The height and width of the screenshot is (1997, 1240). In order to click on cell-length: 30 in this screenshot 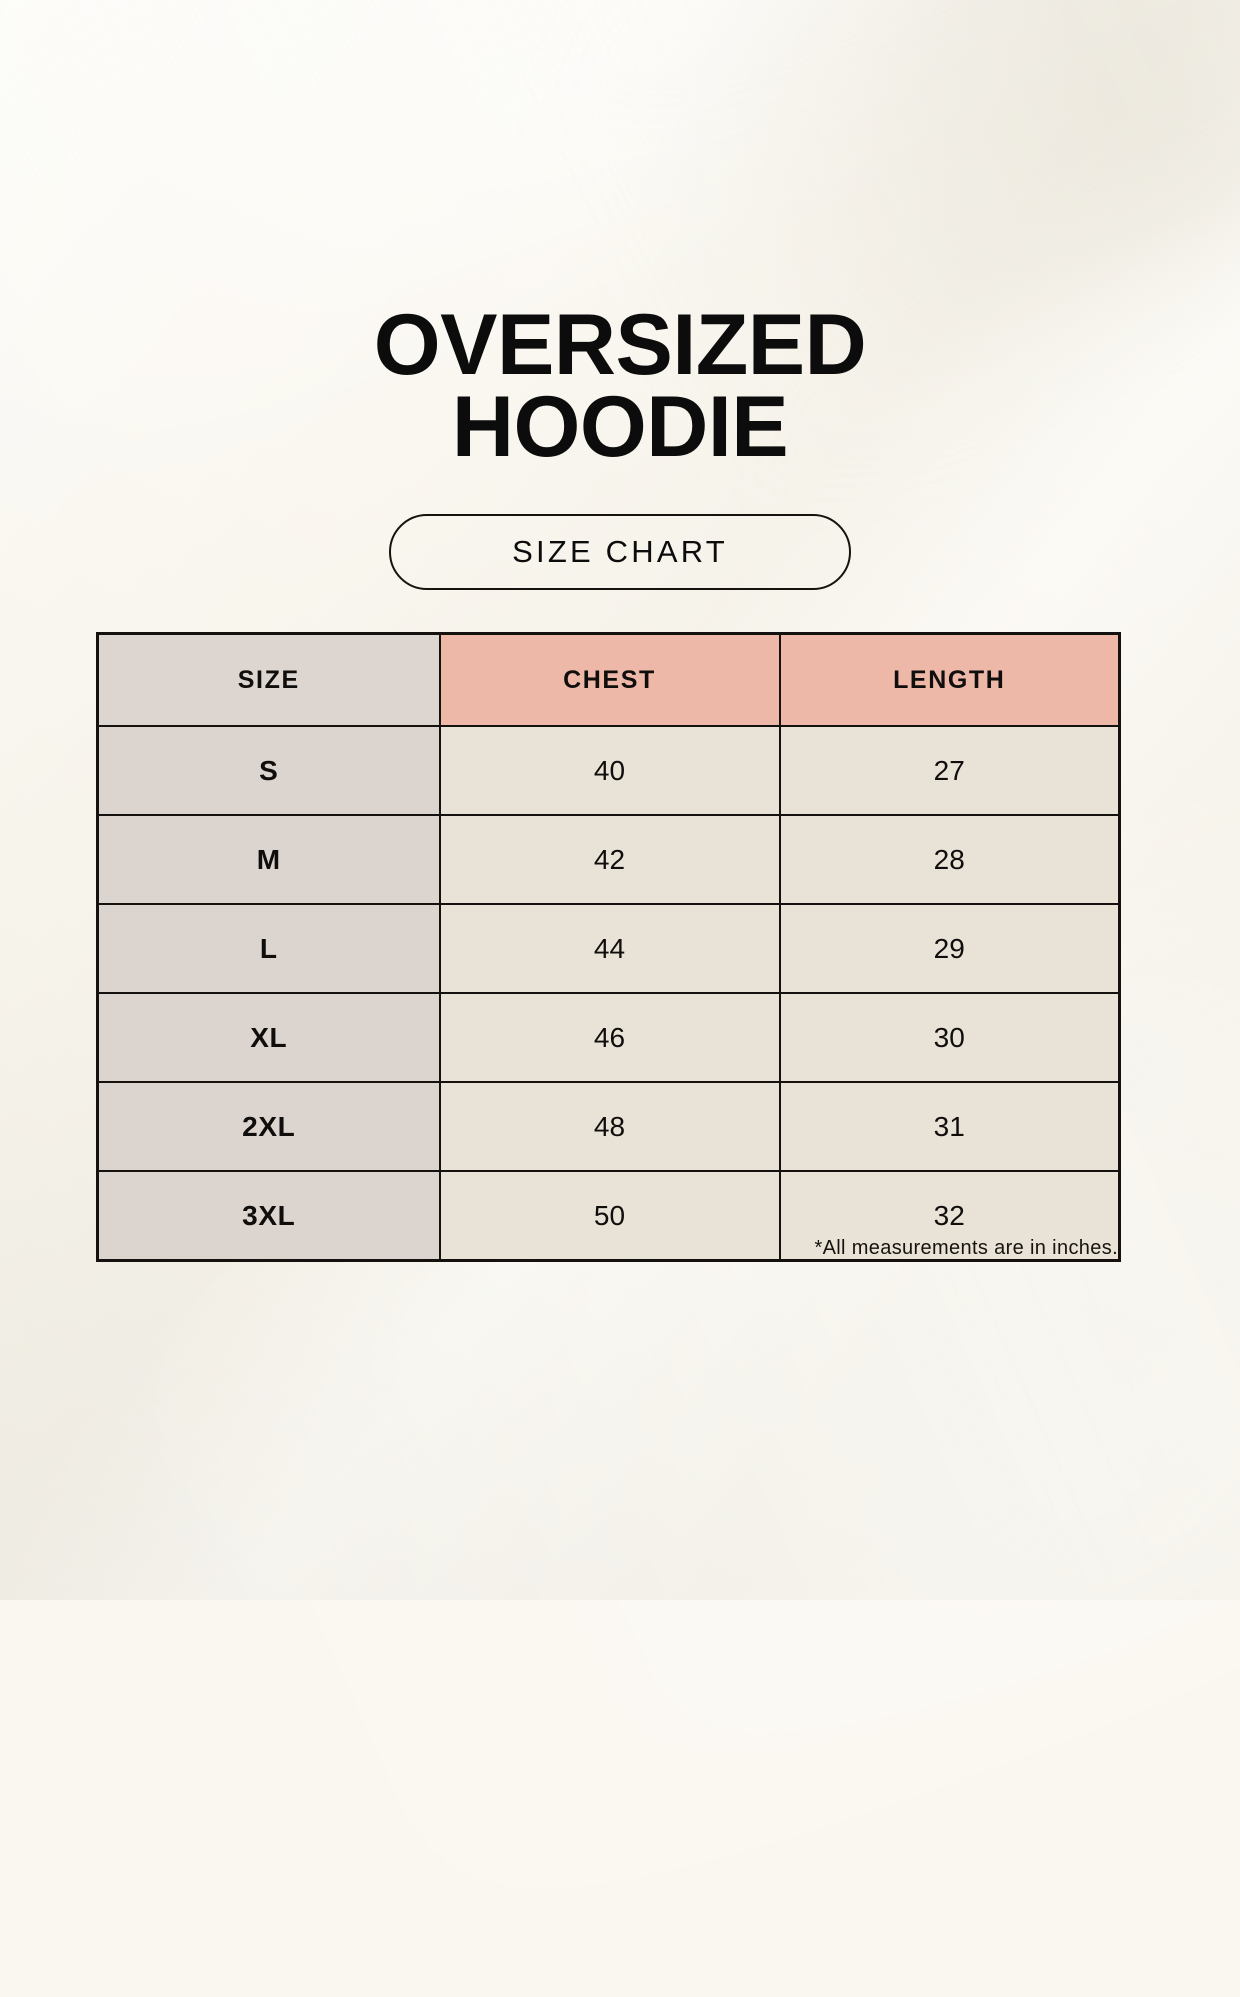, I will do `click(949, 1037)`.